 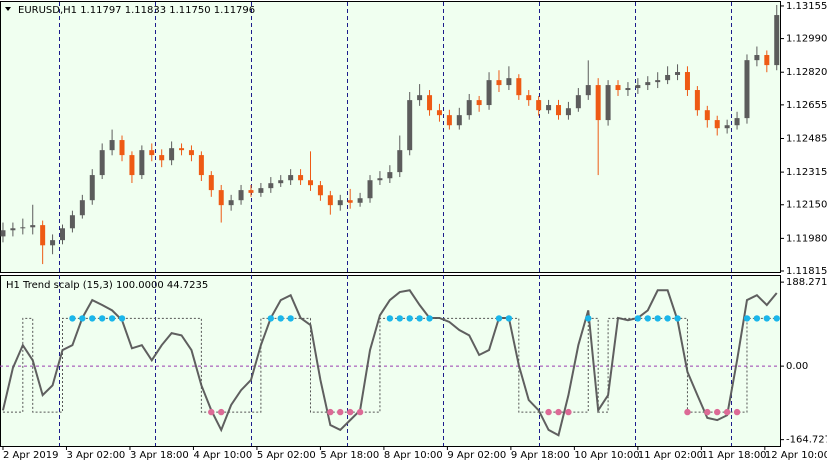 I want to click on y-tick-label: 1.12990, so click(x=806, y=39).